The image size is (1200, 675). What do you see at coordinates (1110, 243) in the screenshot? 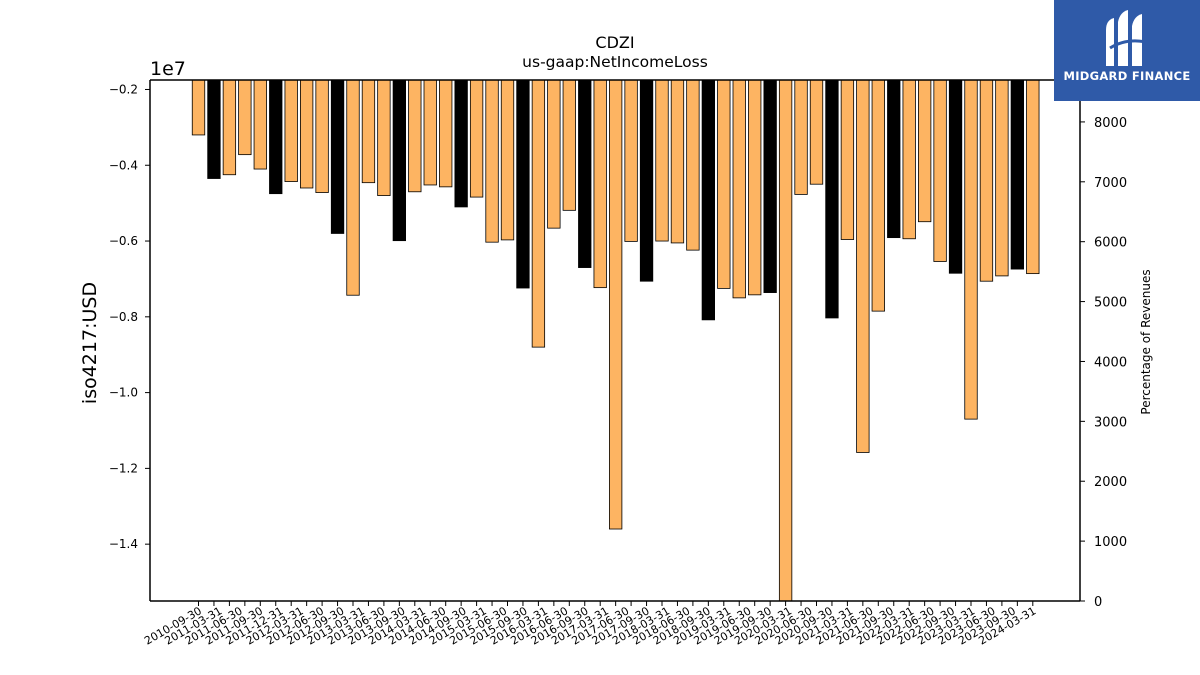
I see `y2-tick-label: 6000` at bounding box center [1110, 243].